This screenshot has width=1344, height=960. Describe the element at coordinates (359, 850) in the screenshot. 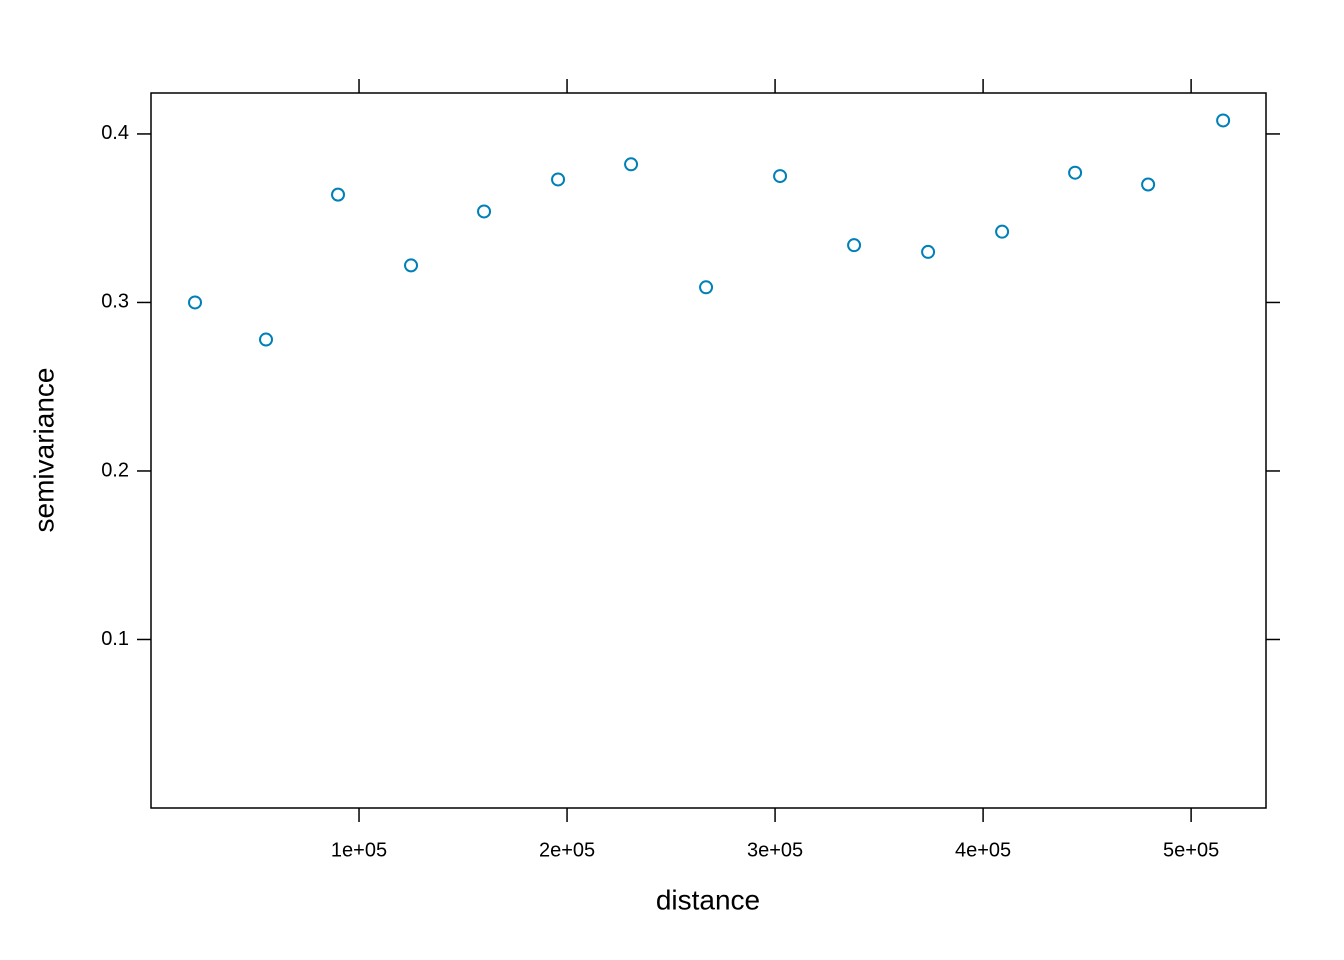

I see `x-tick-label: 1e+05` at that location.